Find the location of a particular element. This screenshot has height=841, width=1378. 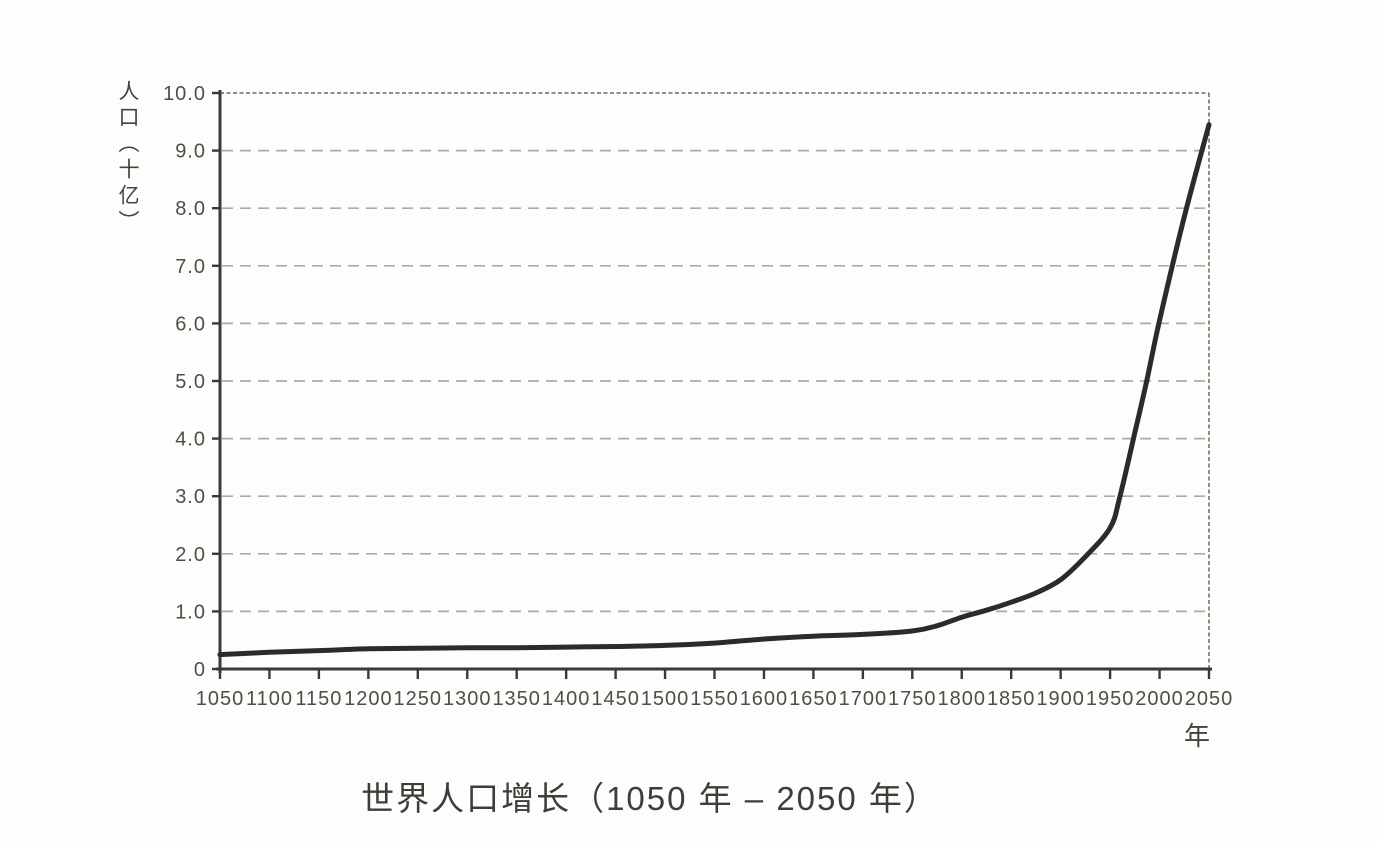

x-tick-label: 1600 is located at coordinates (764, 699).